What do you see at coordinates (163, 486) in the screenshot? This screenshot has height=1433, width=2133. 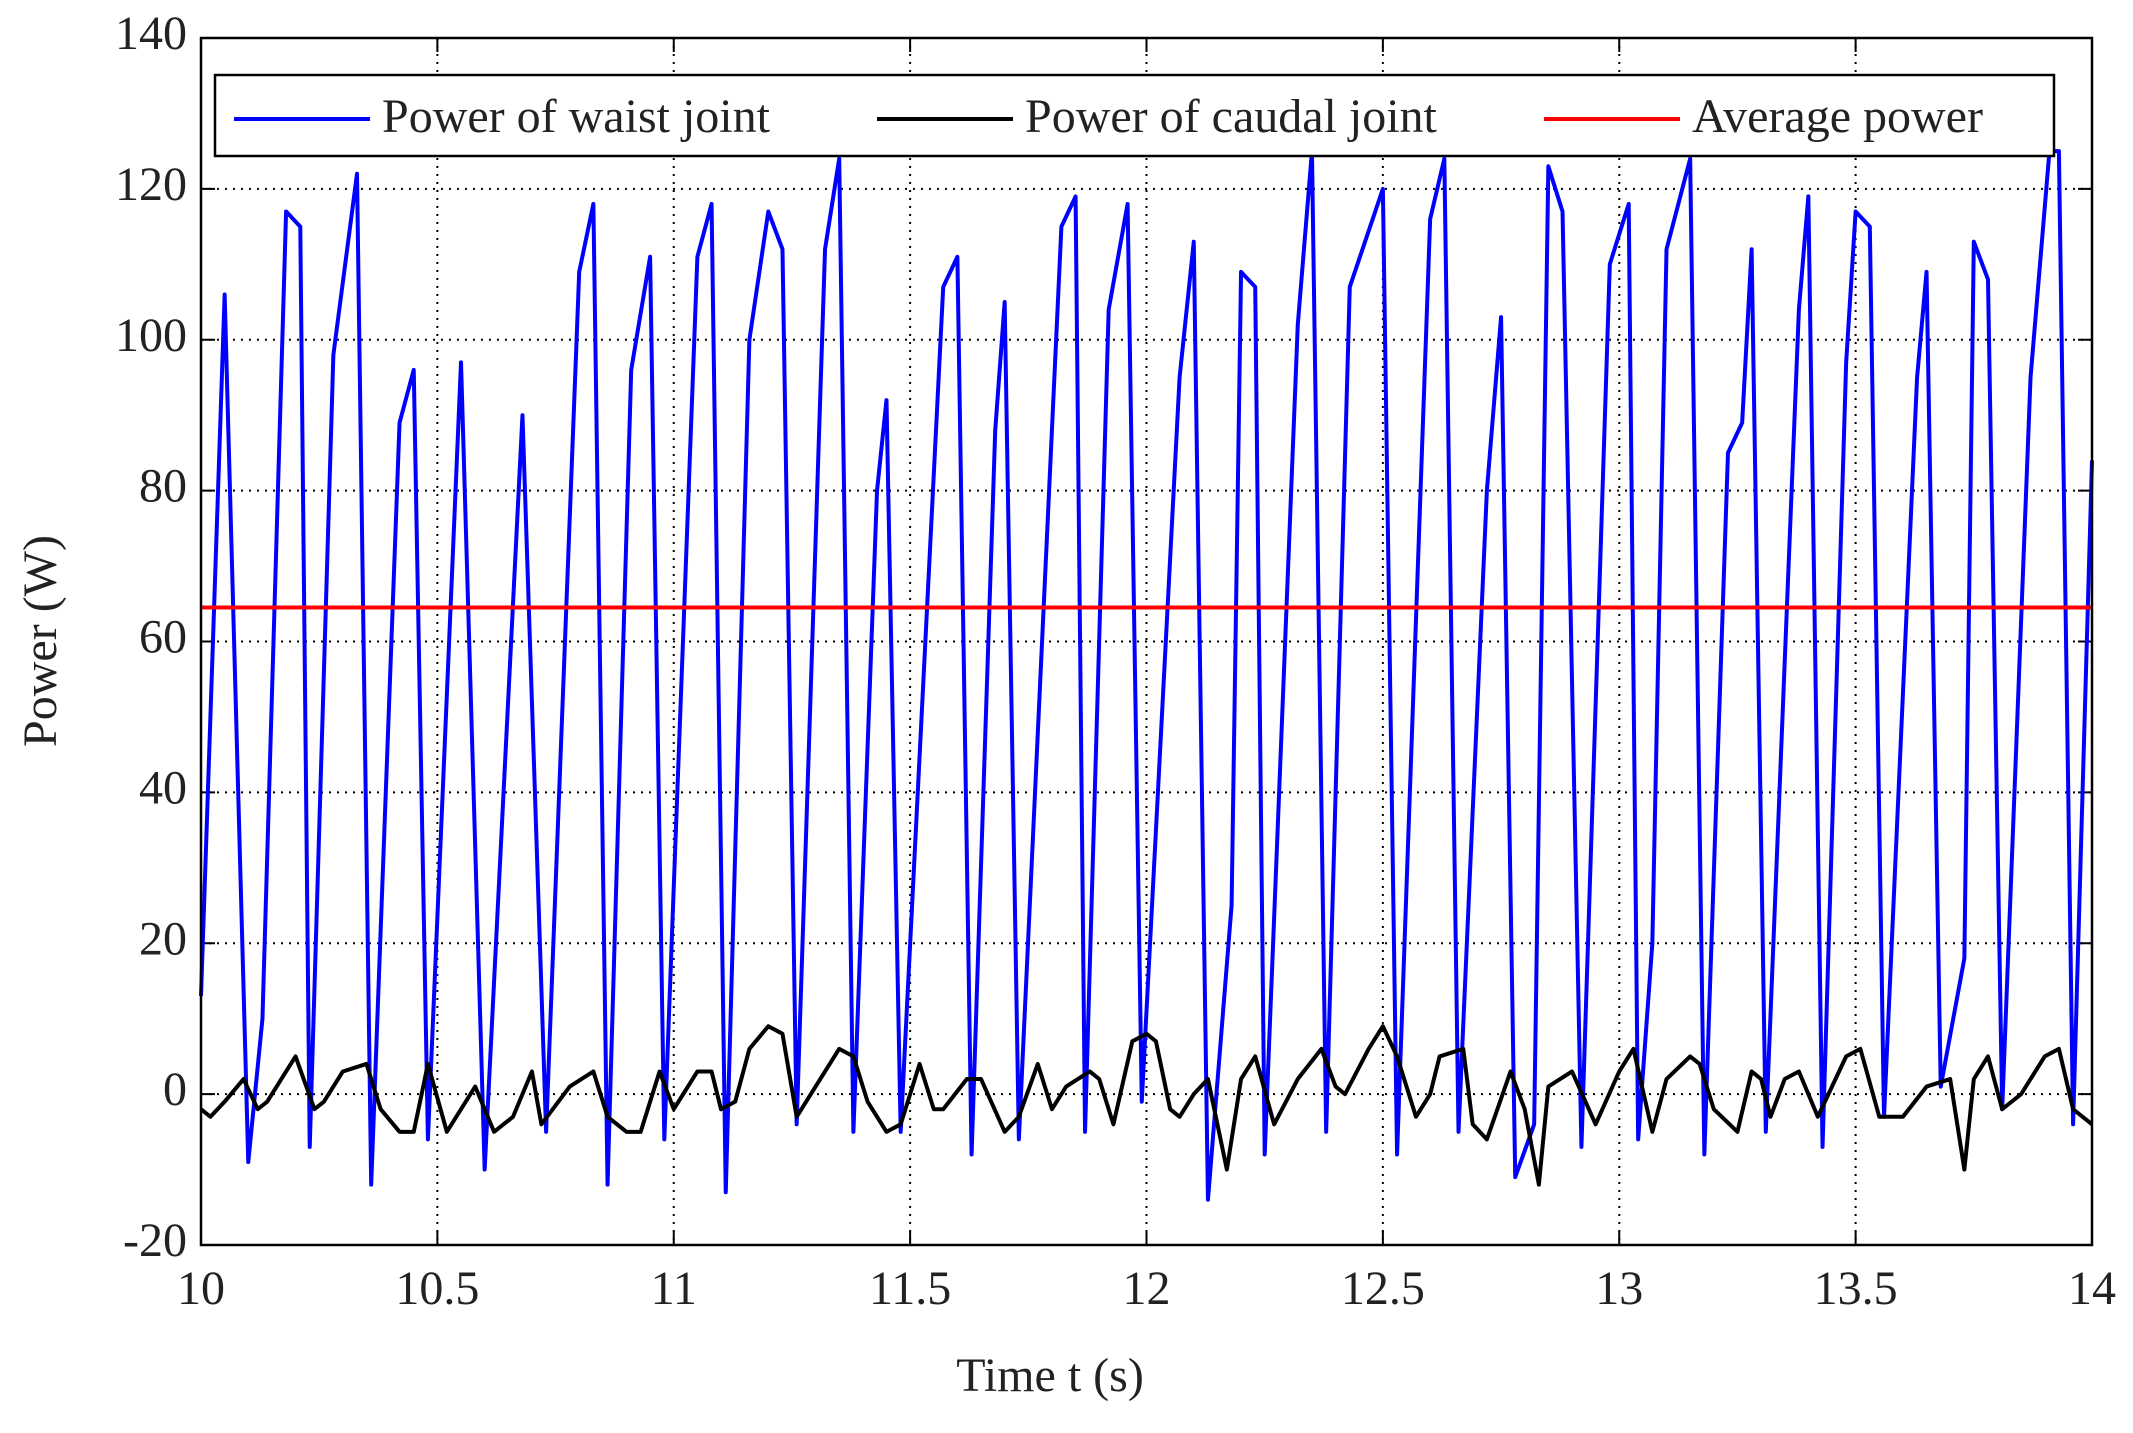 I see `y-tick-label: 80` at bounding box center [163, 486].